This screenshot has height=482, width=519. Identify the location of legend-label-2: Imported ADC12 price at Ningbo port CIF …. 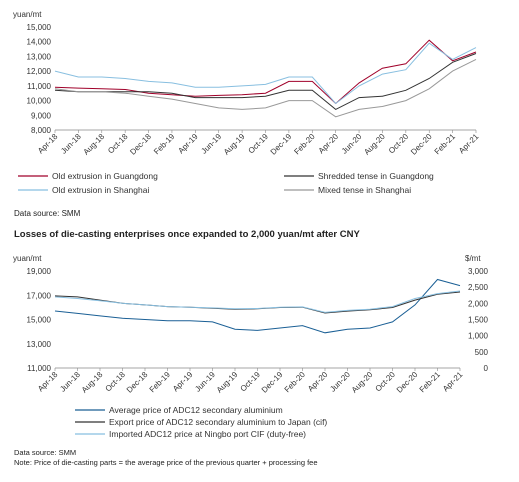
(207, 434).